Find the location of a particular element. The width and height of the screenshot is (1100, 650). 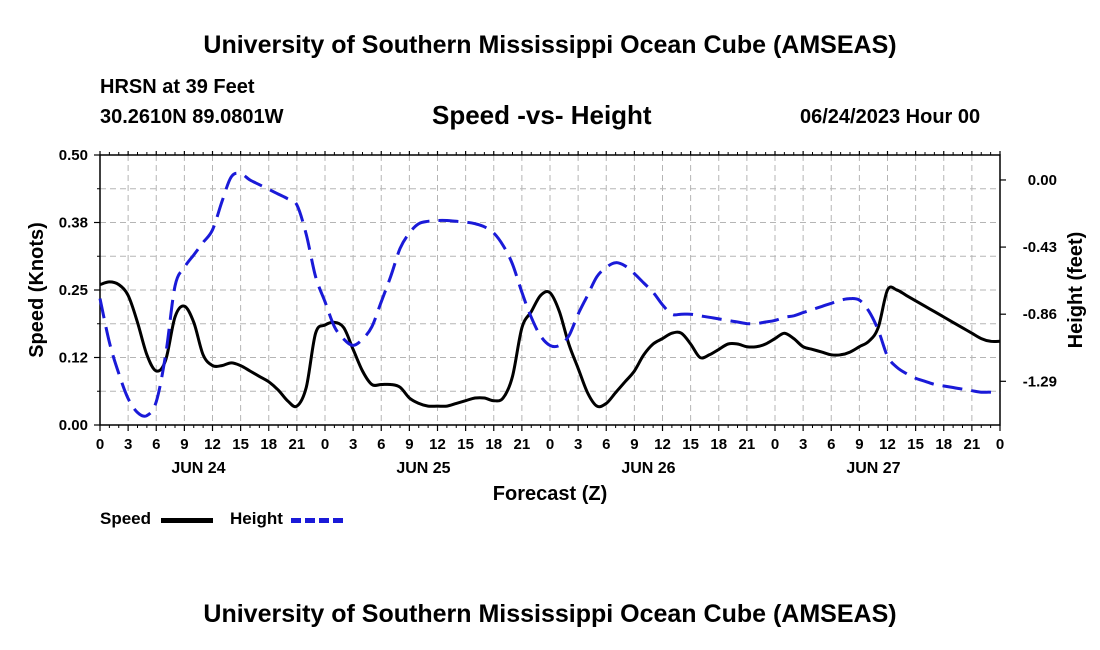

right-tick-label: -1.29 is located at coordinates (1040, 381).